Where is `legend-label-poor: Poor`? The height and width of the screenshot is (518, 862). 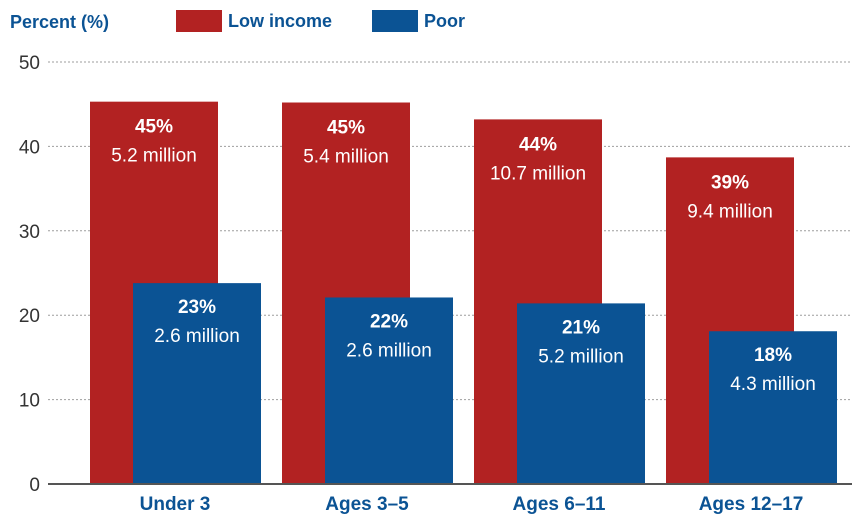 legend-label-poor: Poor is located at coordinates (445, 20).